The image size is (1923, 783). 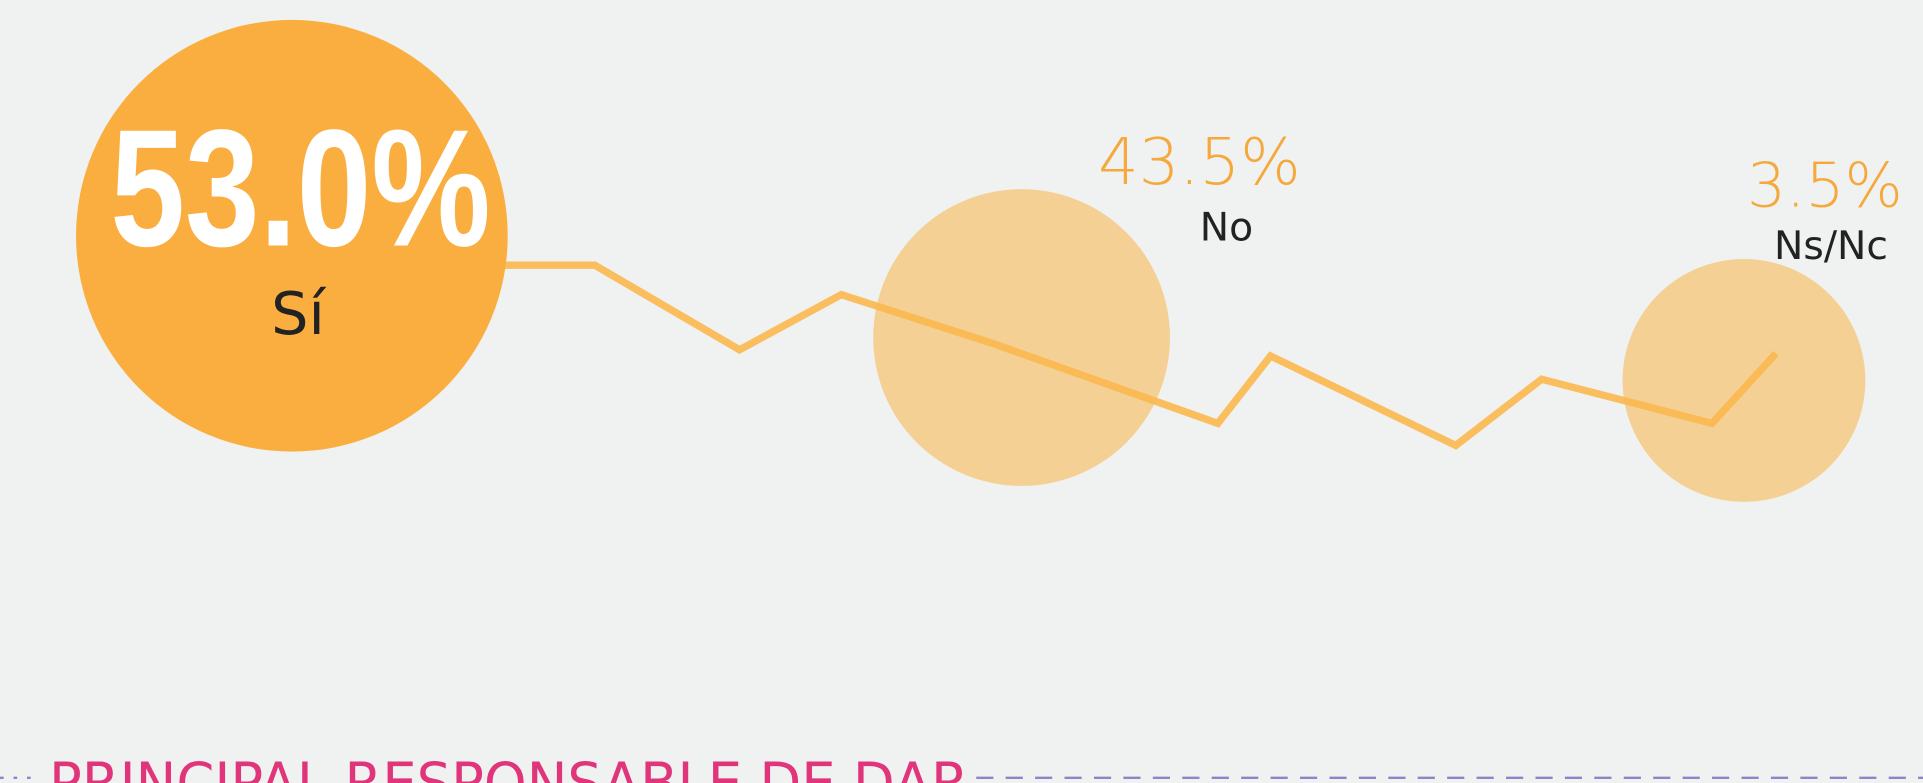 I want to click on value-no: 43.5%, so click(x=1199, y=163).